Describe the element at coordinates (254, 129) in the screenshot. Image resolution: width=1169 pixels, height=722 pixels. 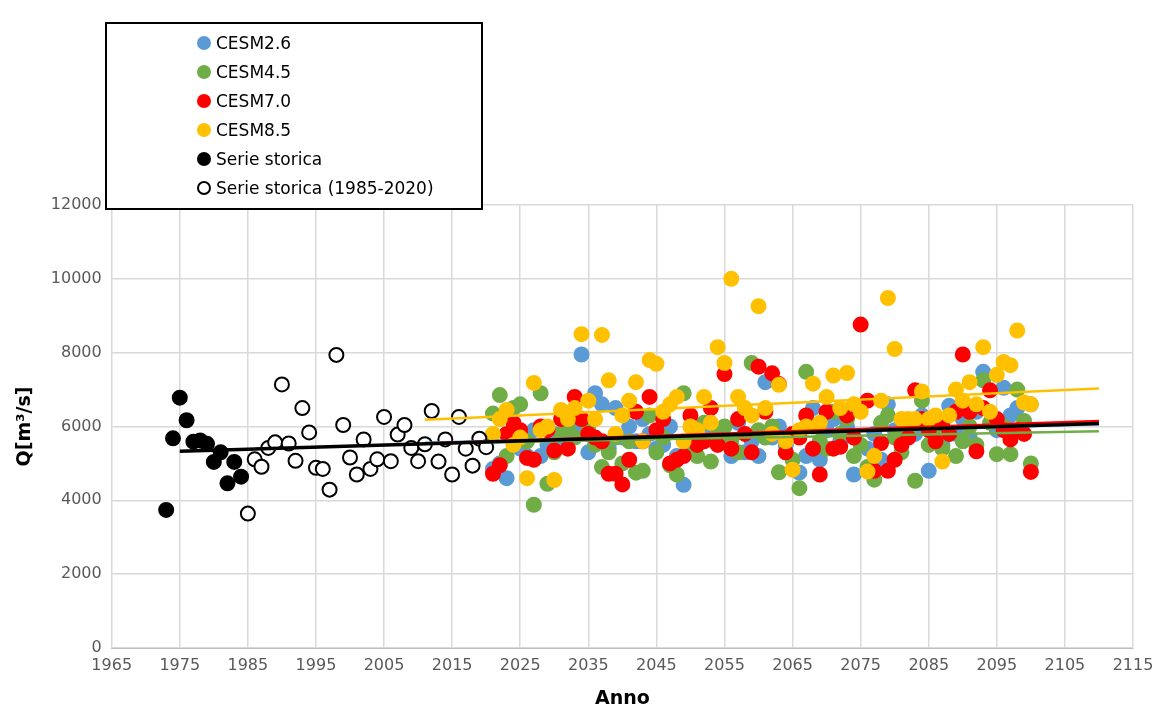
I see `legend-label: CESM8.5` at that location.